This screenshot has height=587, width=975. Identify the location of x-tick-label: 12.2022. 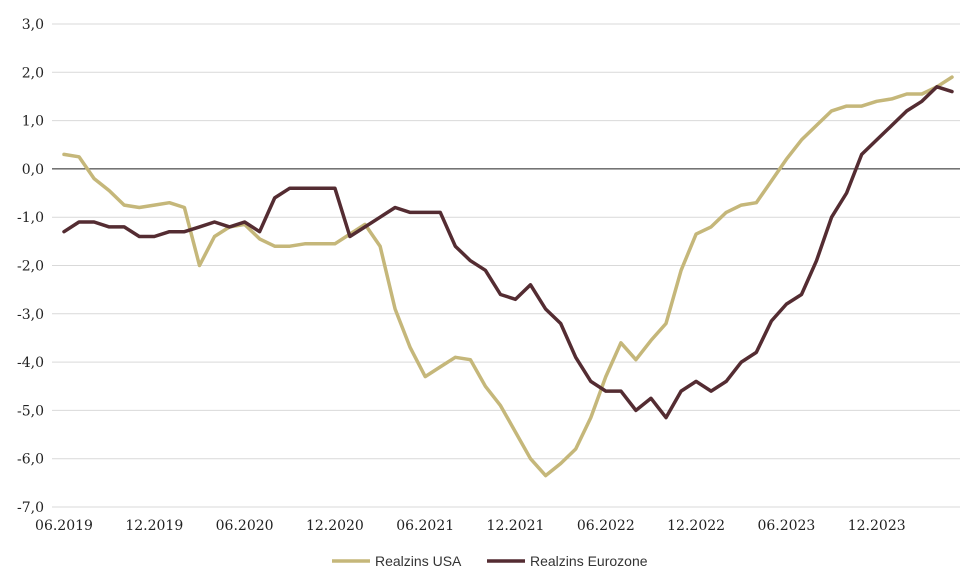
(696, 526).